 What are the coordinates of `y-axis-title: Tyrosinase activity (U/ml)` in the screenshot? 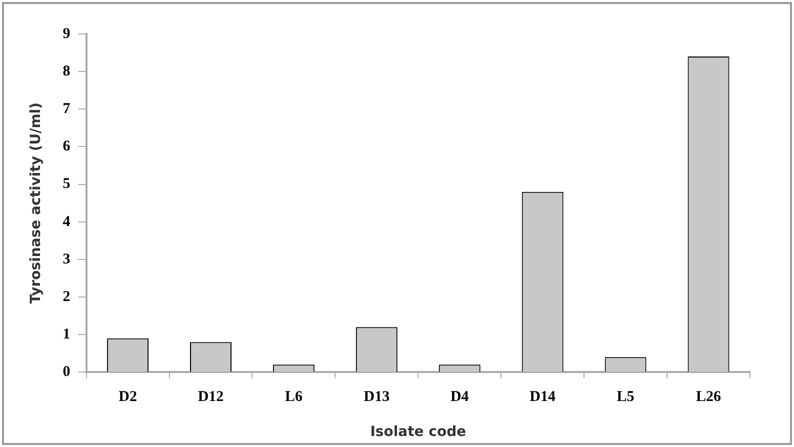 It's located at (36, 203).